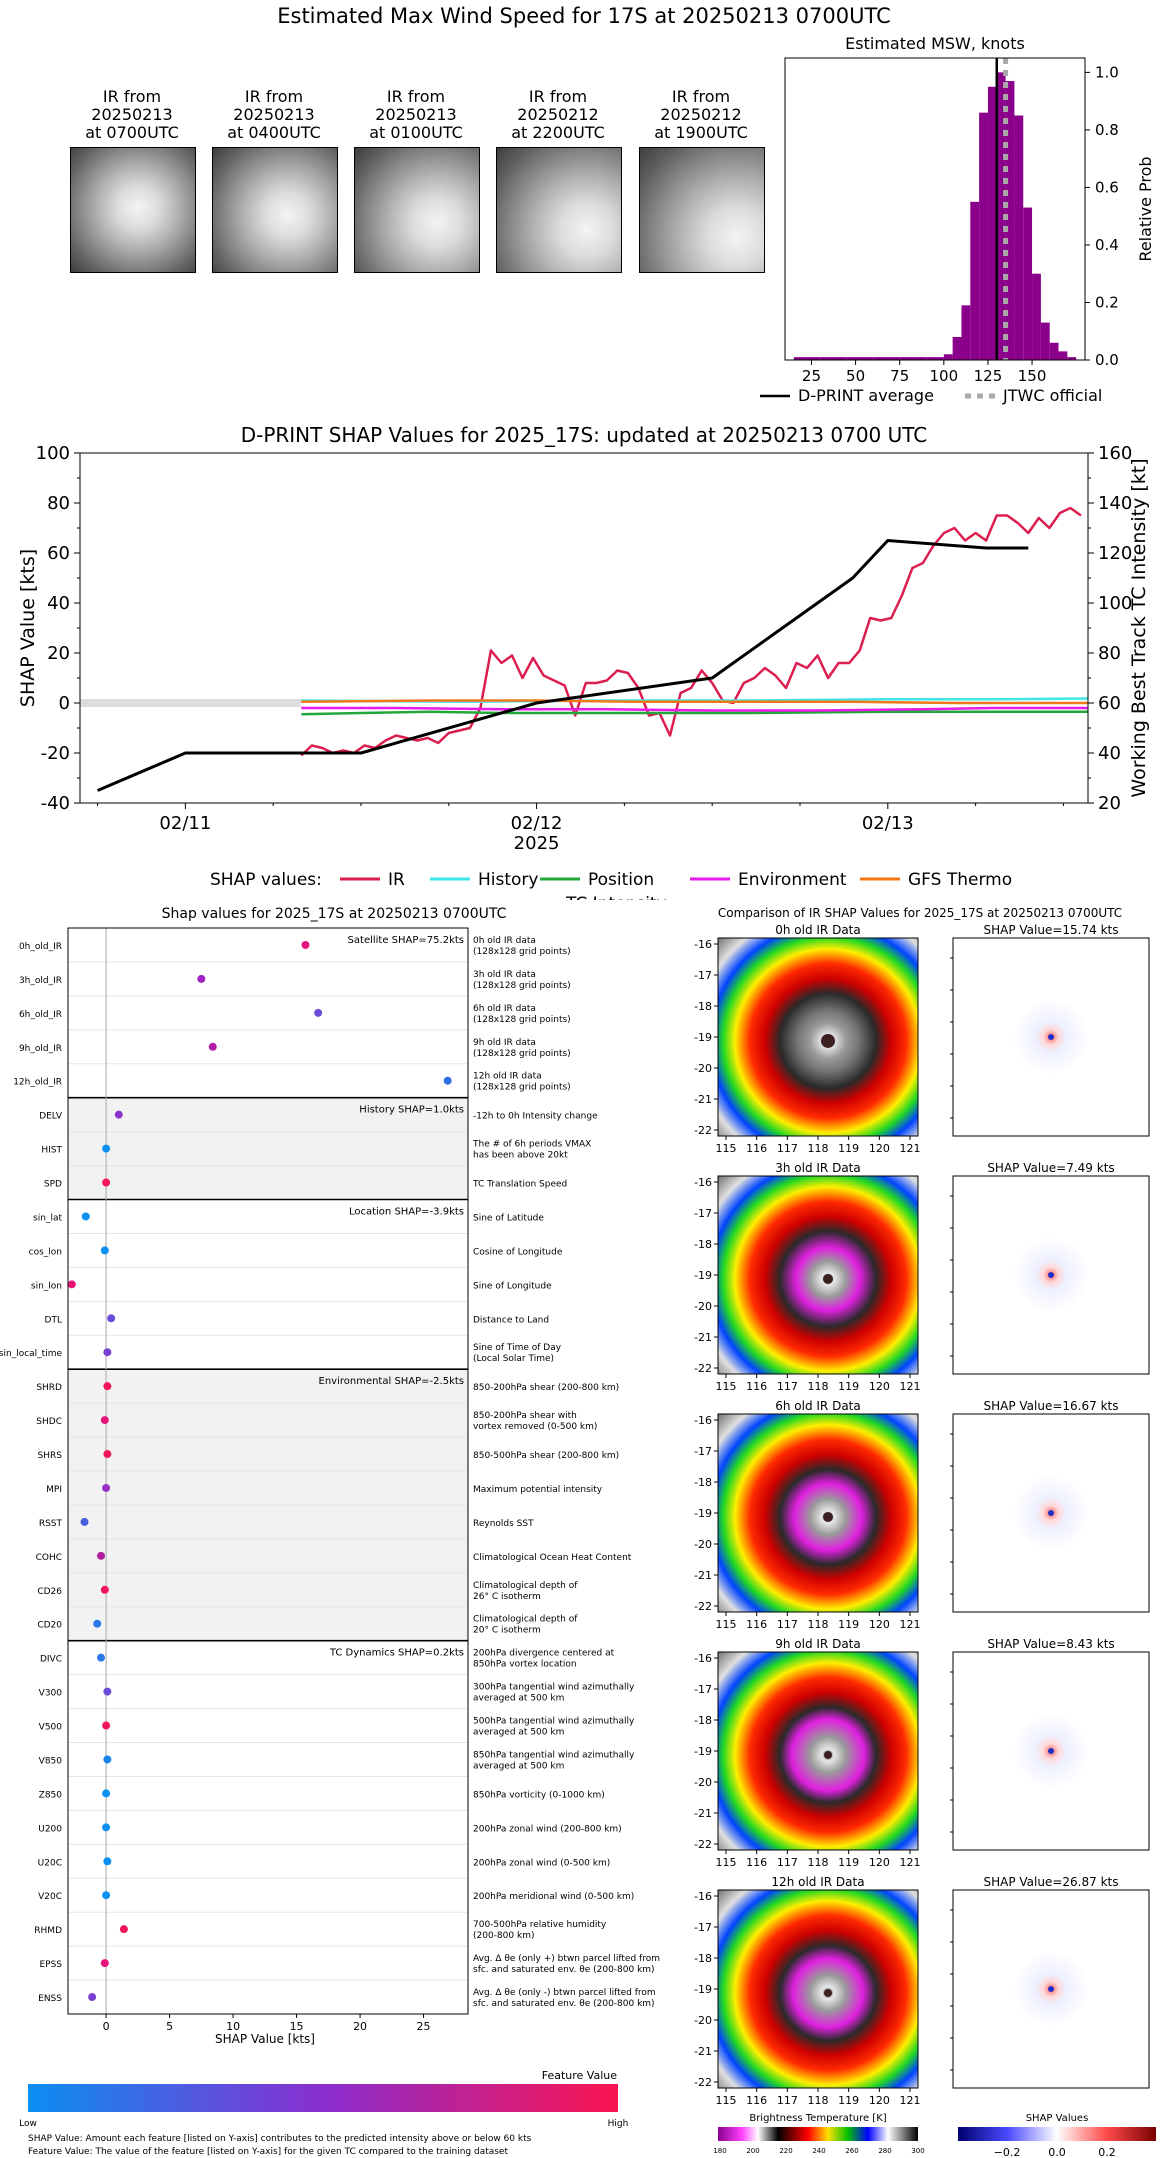 The height and width of the screenshot is (2158, 1168). Describe the element at coordinates (48, 1931) in the screenshot. I see `feature-name: RHMD` at that location.